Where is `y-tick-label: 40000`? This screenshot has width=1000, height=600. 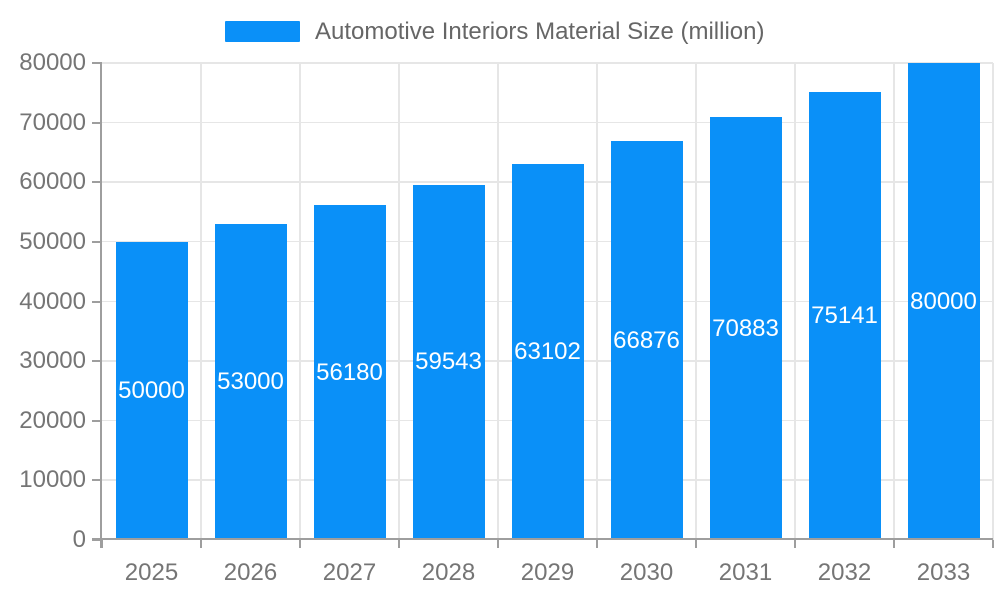 y-tick-label: 40000 is located at coordinates (52, 301).